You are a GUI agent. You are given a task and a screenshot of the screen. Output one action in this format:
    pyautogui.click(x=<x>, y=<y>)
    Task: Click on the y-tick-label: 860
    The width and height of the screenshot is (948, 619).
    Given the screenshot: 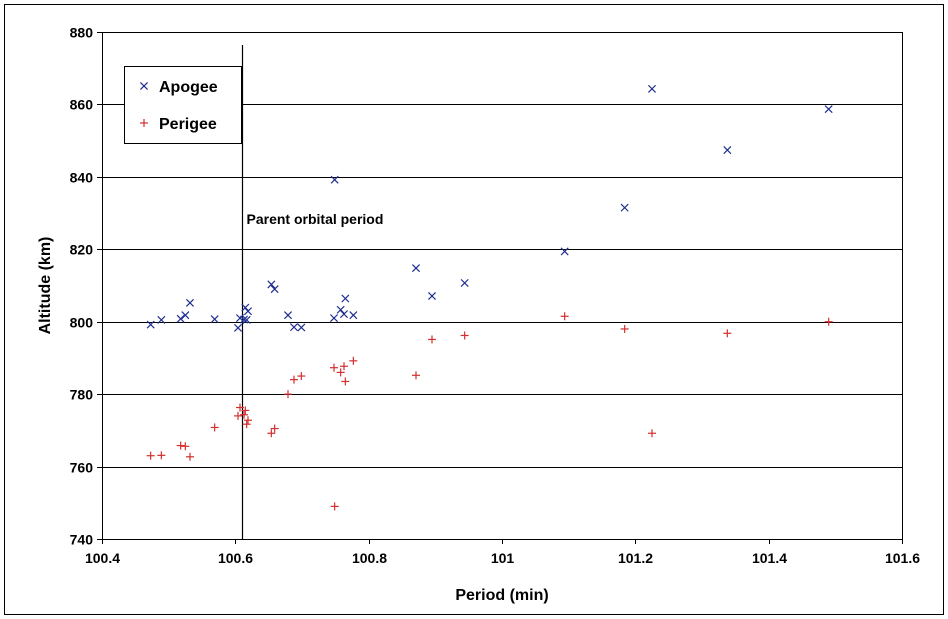 What is the action you would take?
    pyautogui.click(x=82, y=105)
    